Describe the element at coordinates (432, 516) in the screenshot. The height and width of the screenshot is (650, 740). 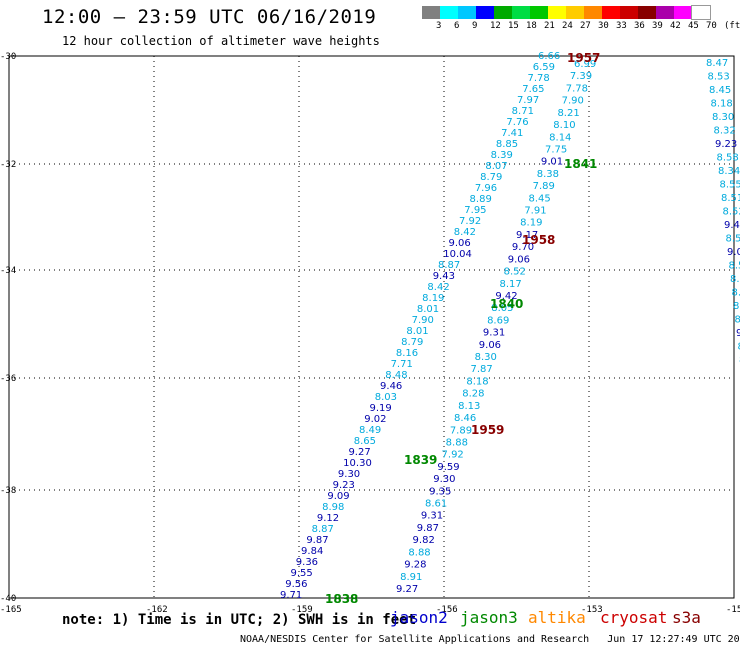
I see `track-b-label: 9.31` at that location.